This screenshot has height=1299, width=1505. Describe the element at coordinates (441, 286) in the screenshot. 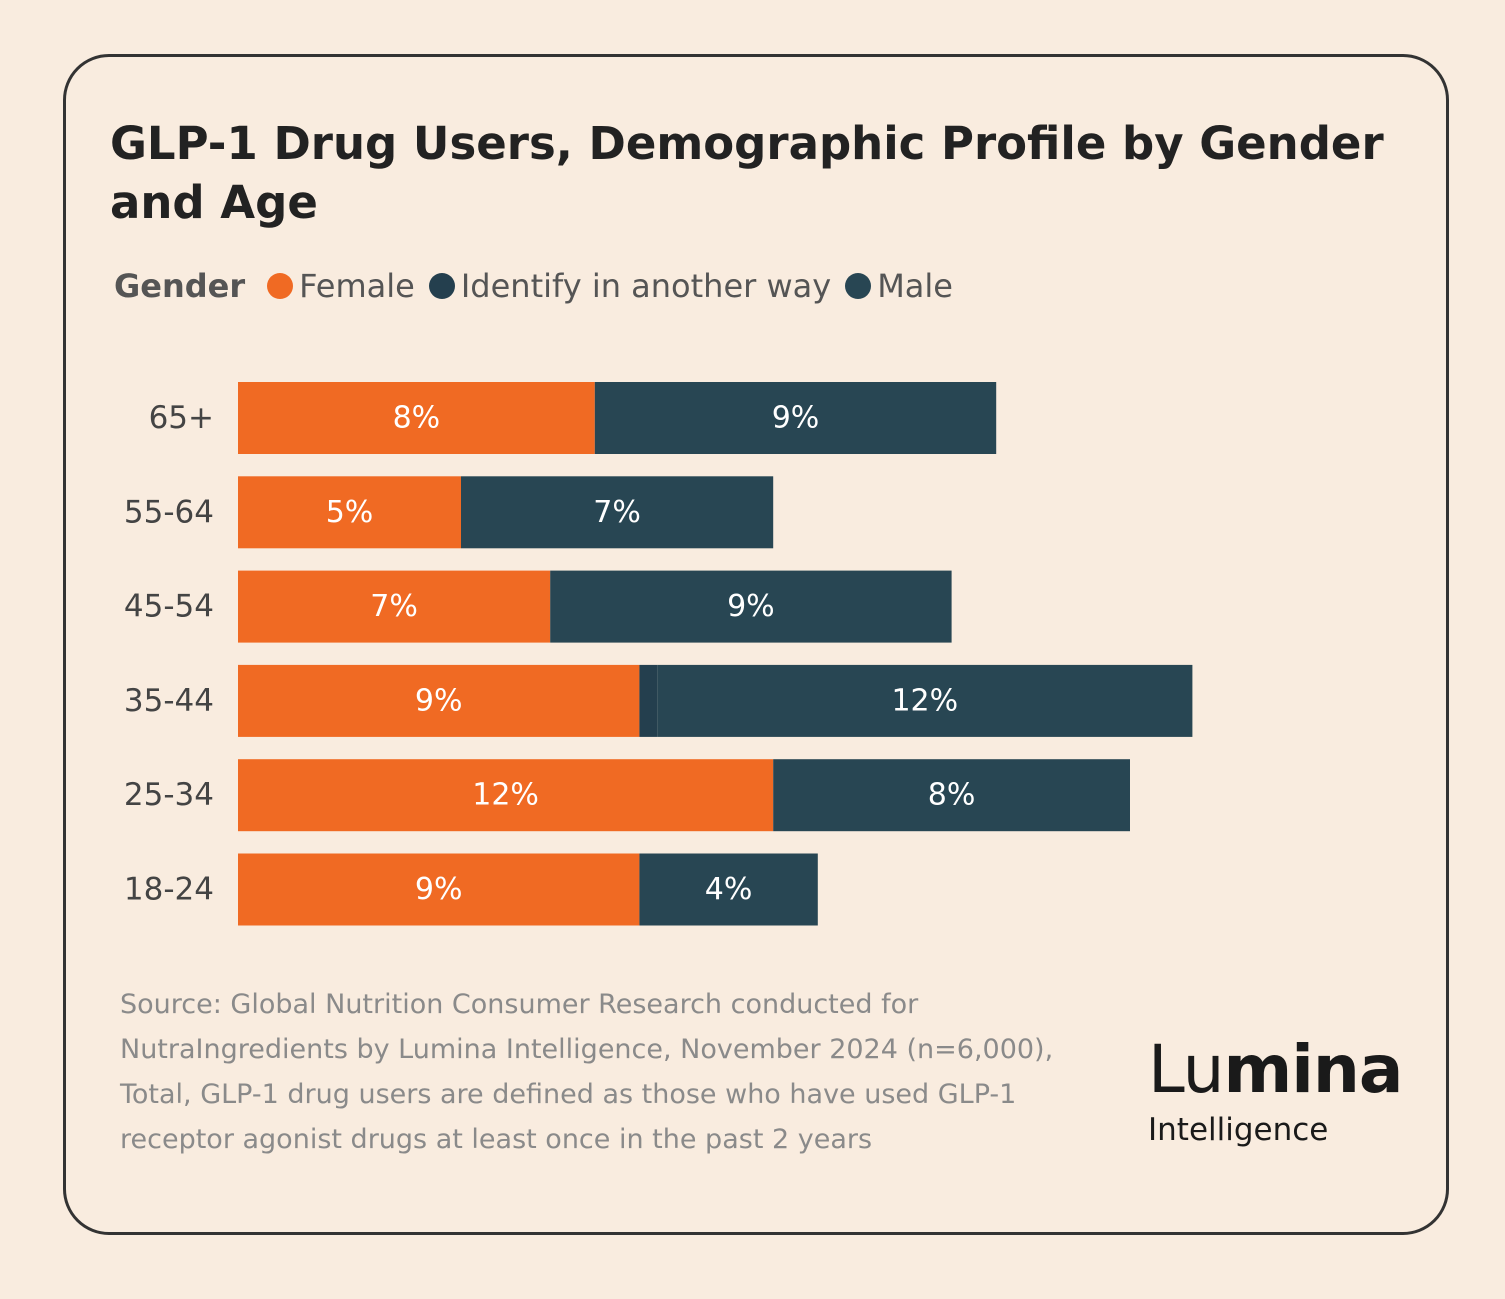

I see `legend-swatch-another-way` at that location.